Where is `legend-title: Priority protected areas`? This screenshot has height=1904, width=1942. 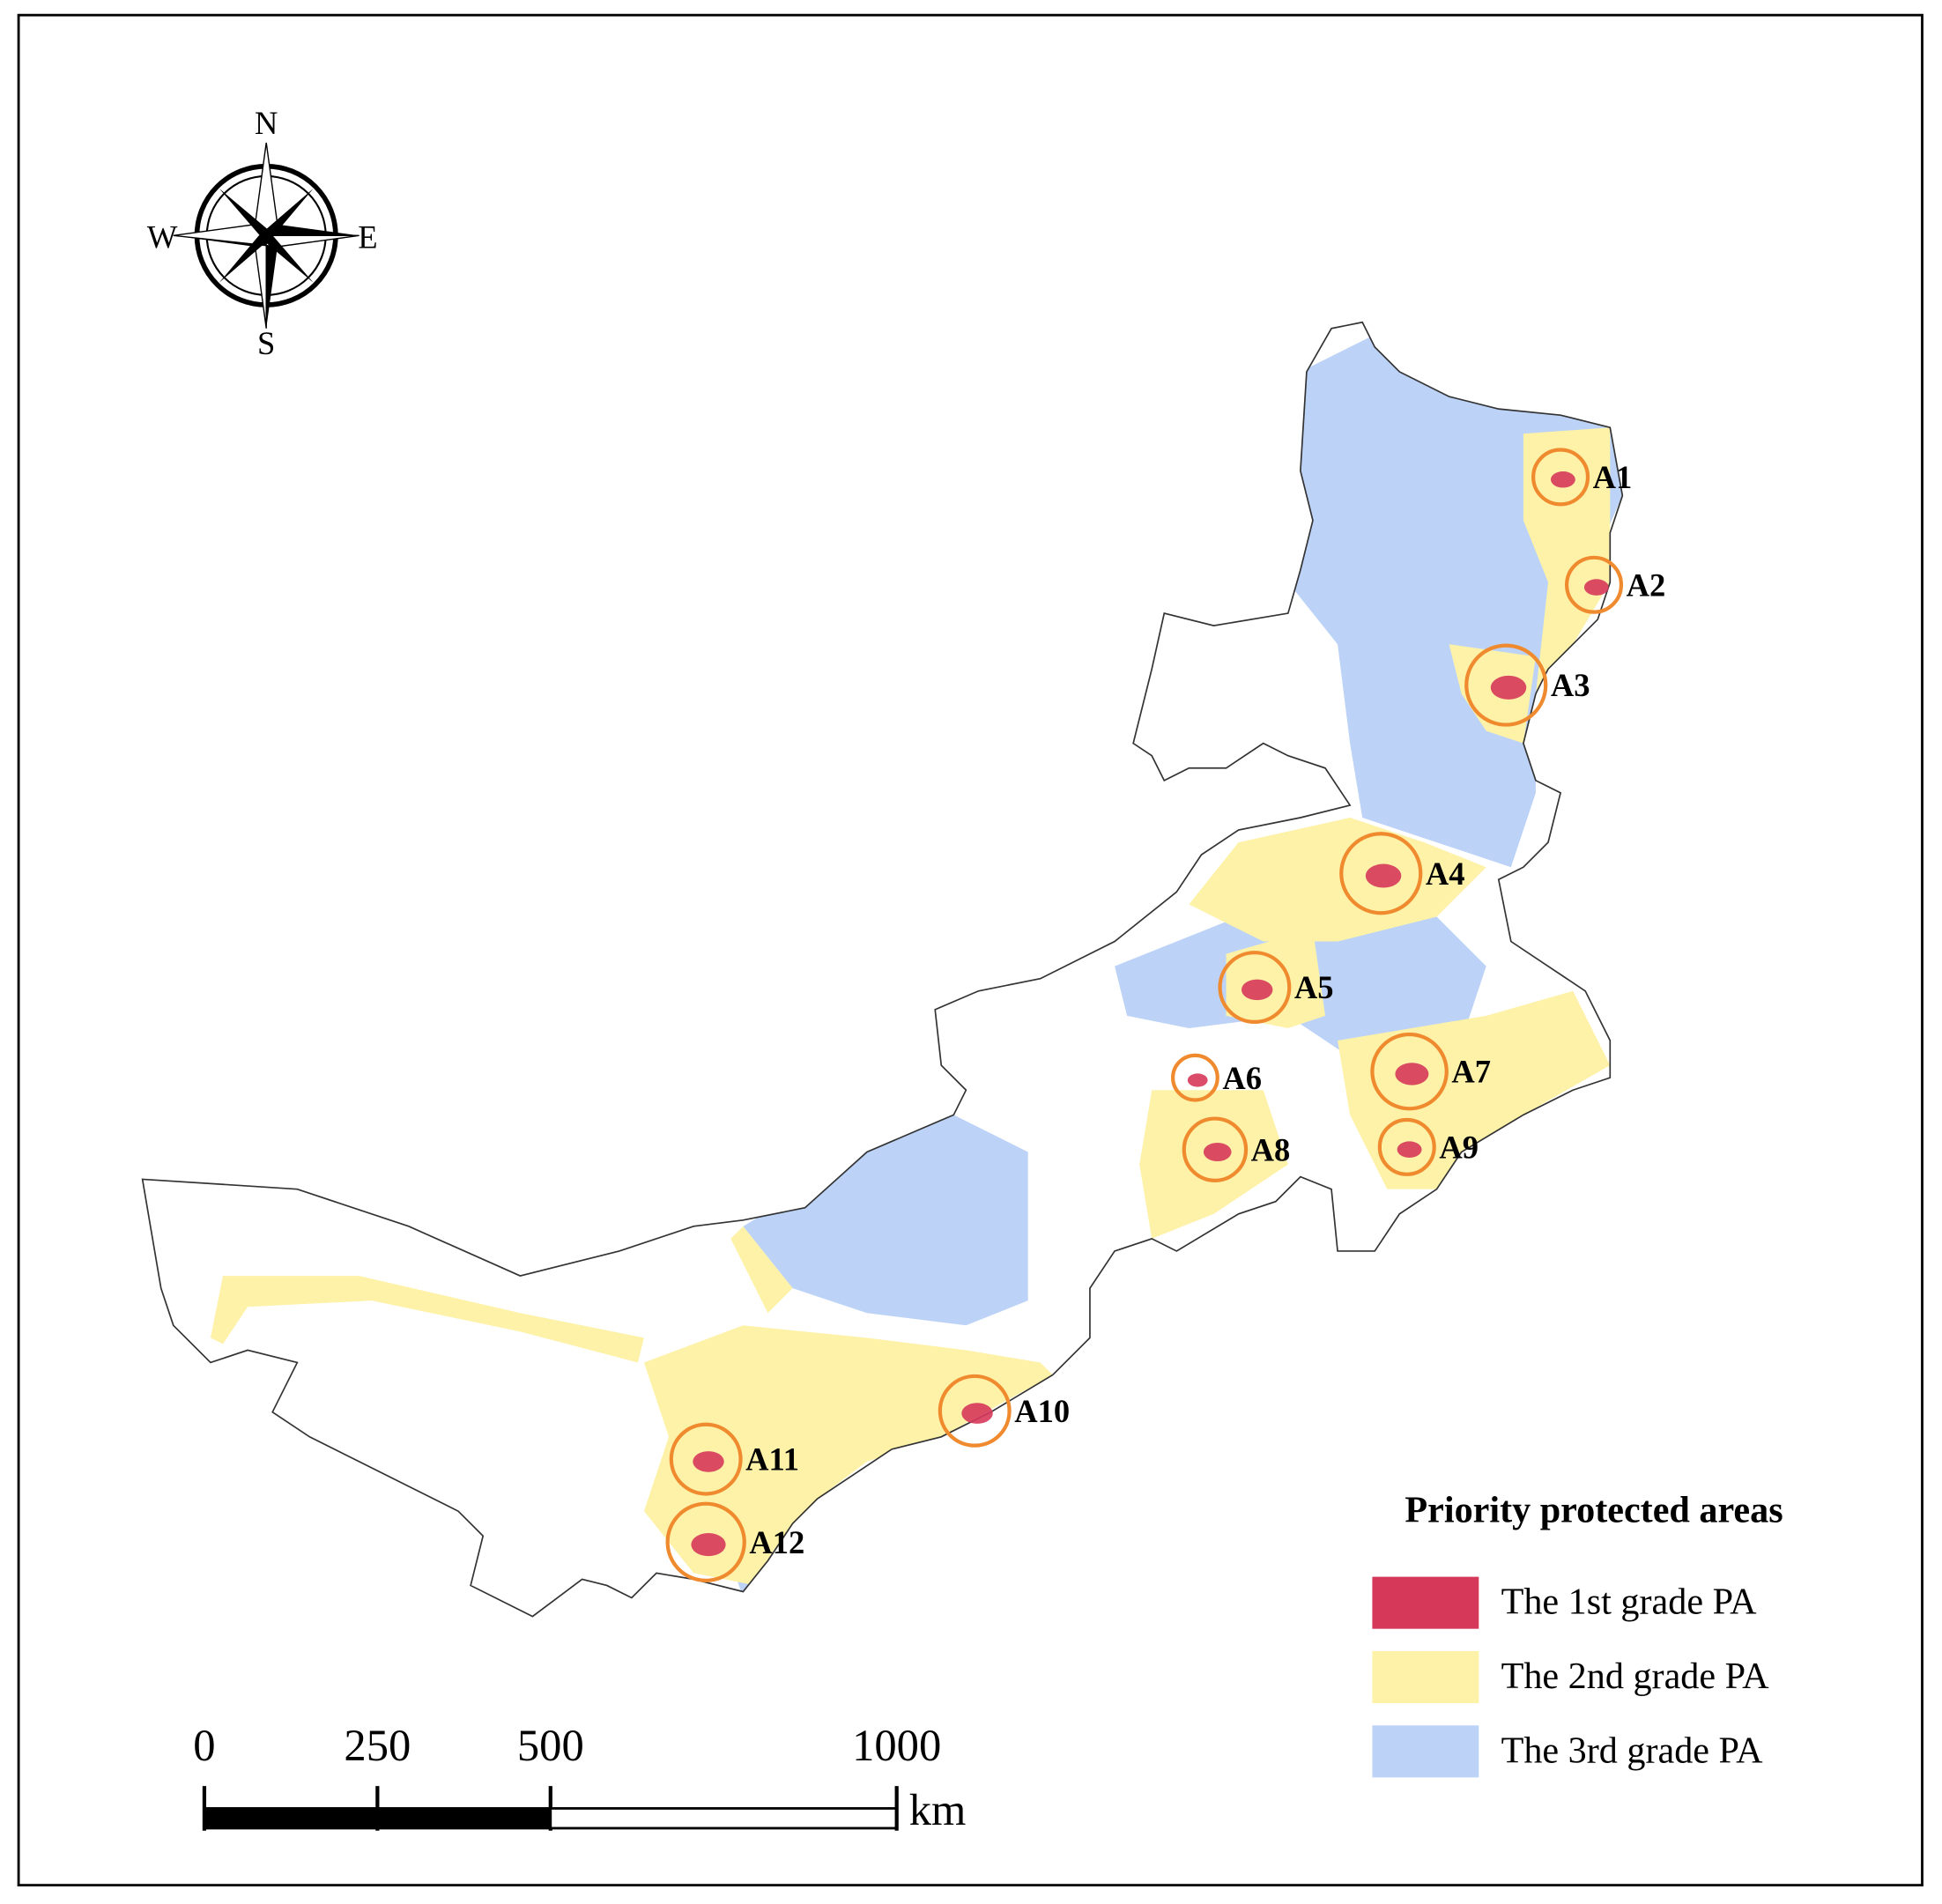 legend-title: Priority protected areas is located at coordinates (1594, 1510).